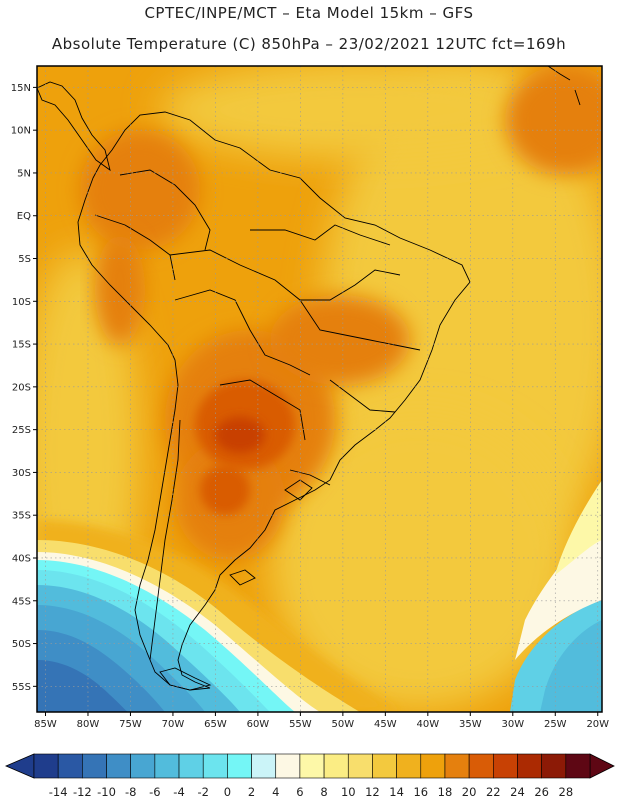 The image size is (618, 800). I want to click on lat-label: 45S, so click(21, 601).